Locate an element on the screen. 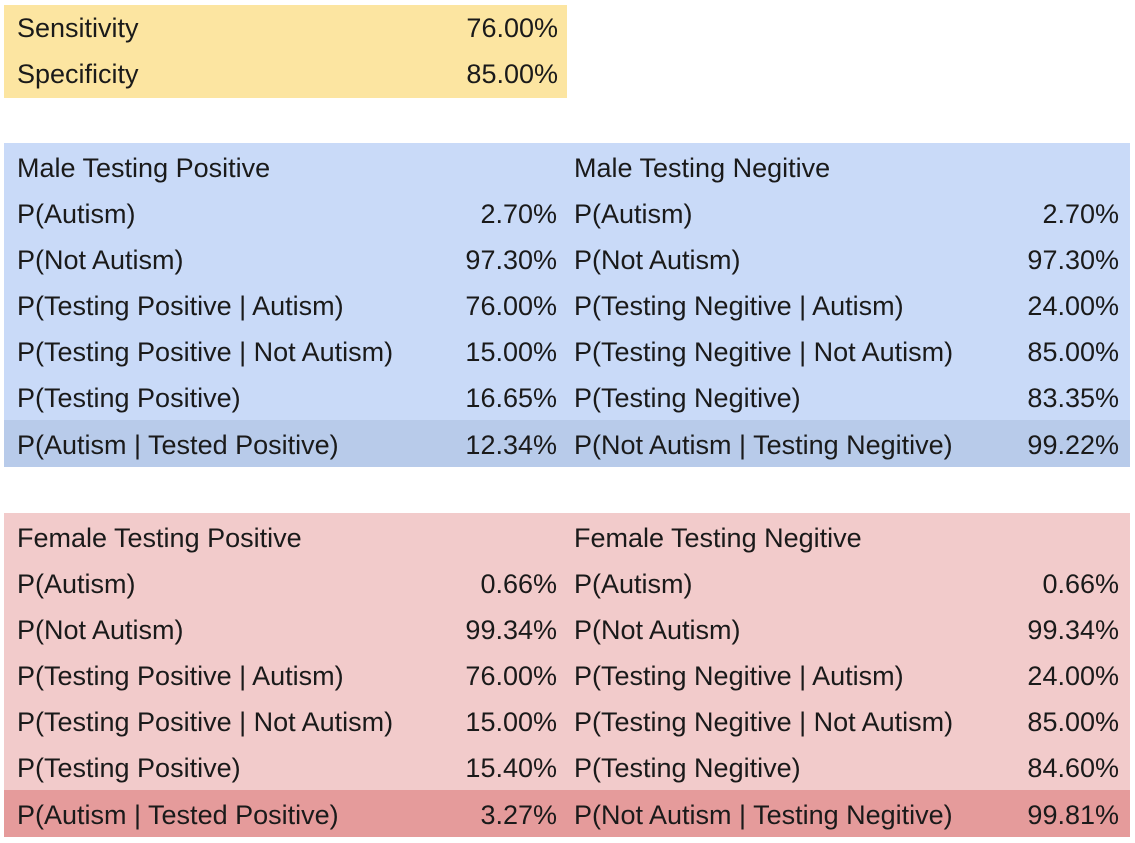 Image resolution: width=1135 pixels, height=843 pixels. result-row: P(Not Autism | Testing Negitive) 99.81% is located at coordinates (846, 815).